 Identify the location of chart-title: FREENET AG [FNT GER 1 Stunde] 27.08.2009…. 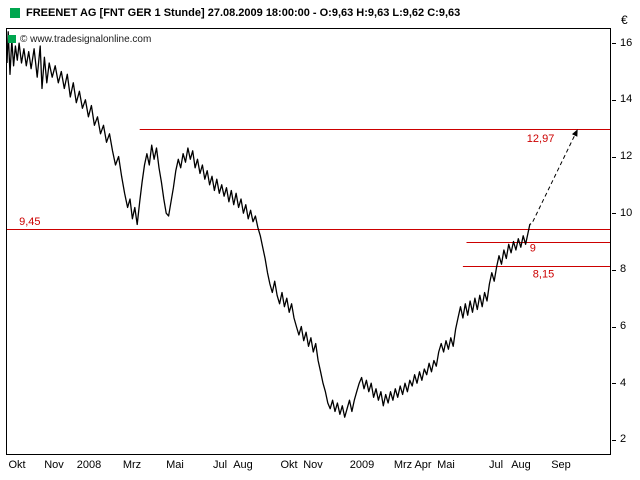
(243, 13).